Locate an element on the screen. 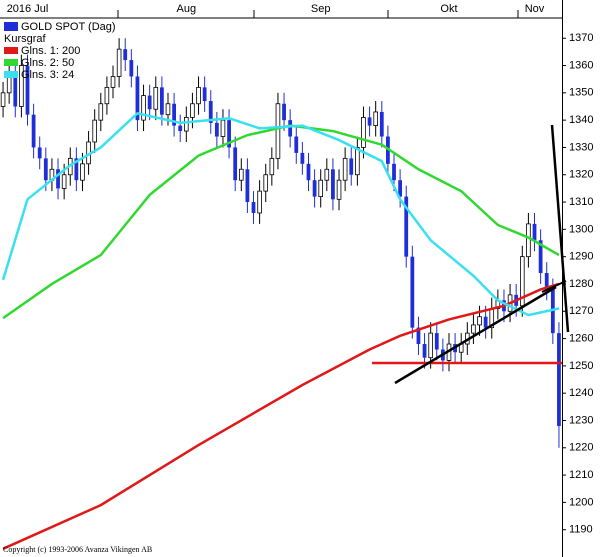  y-tick-label: 1220 is located at coordinates (581, 448).